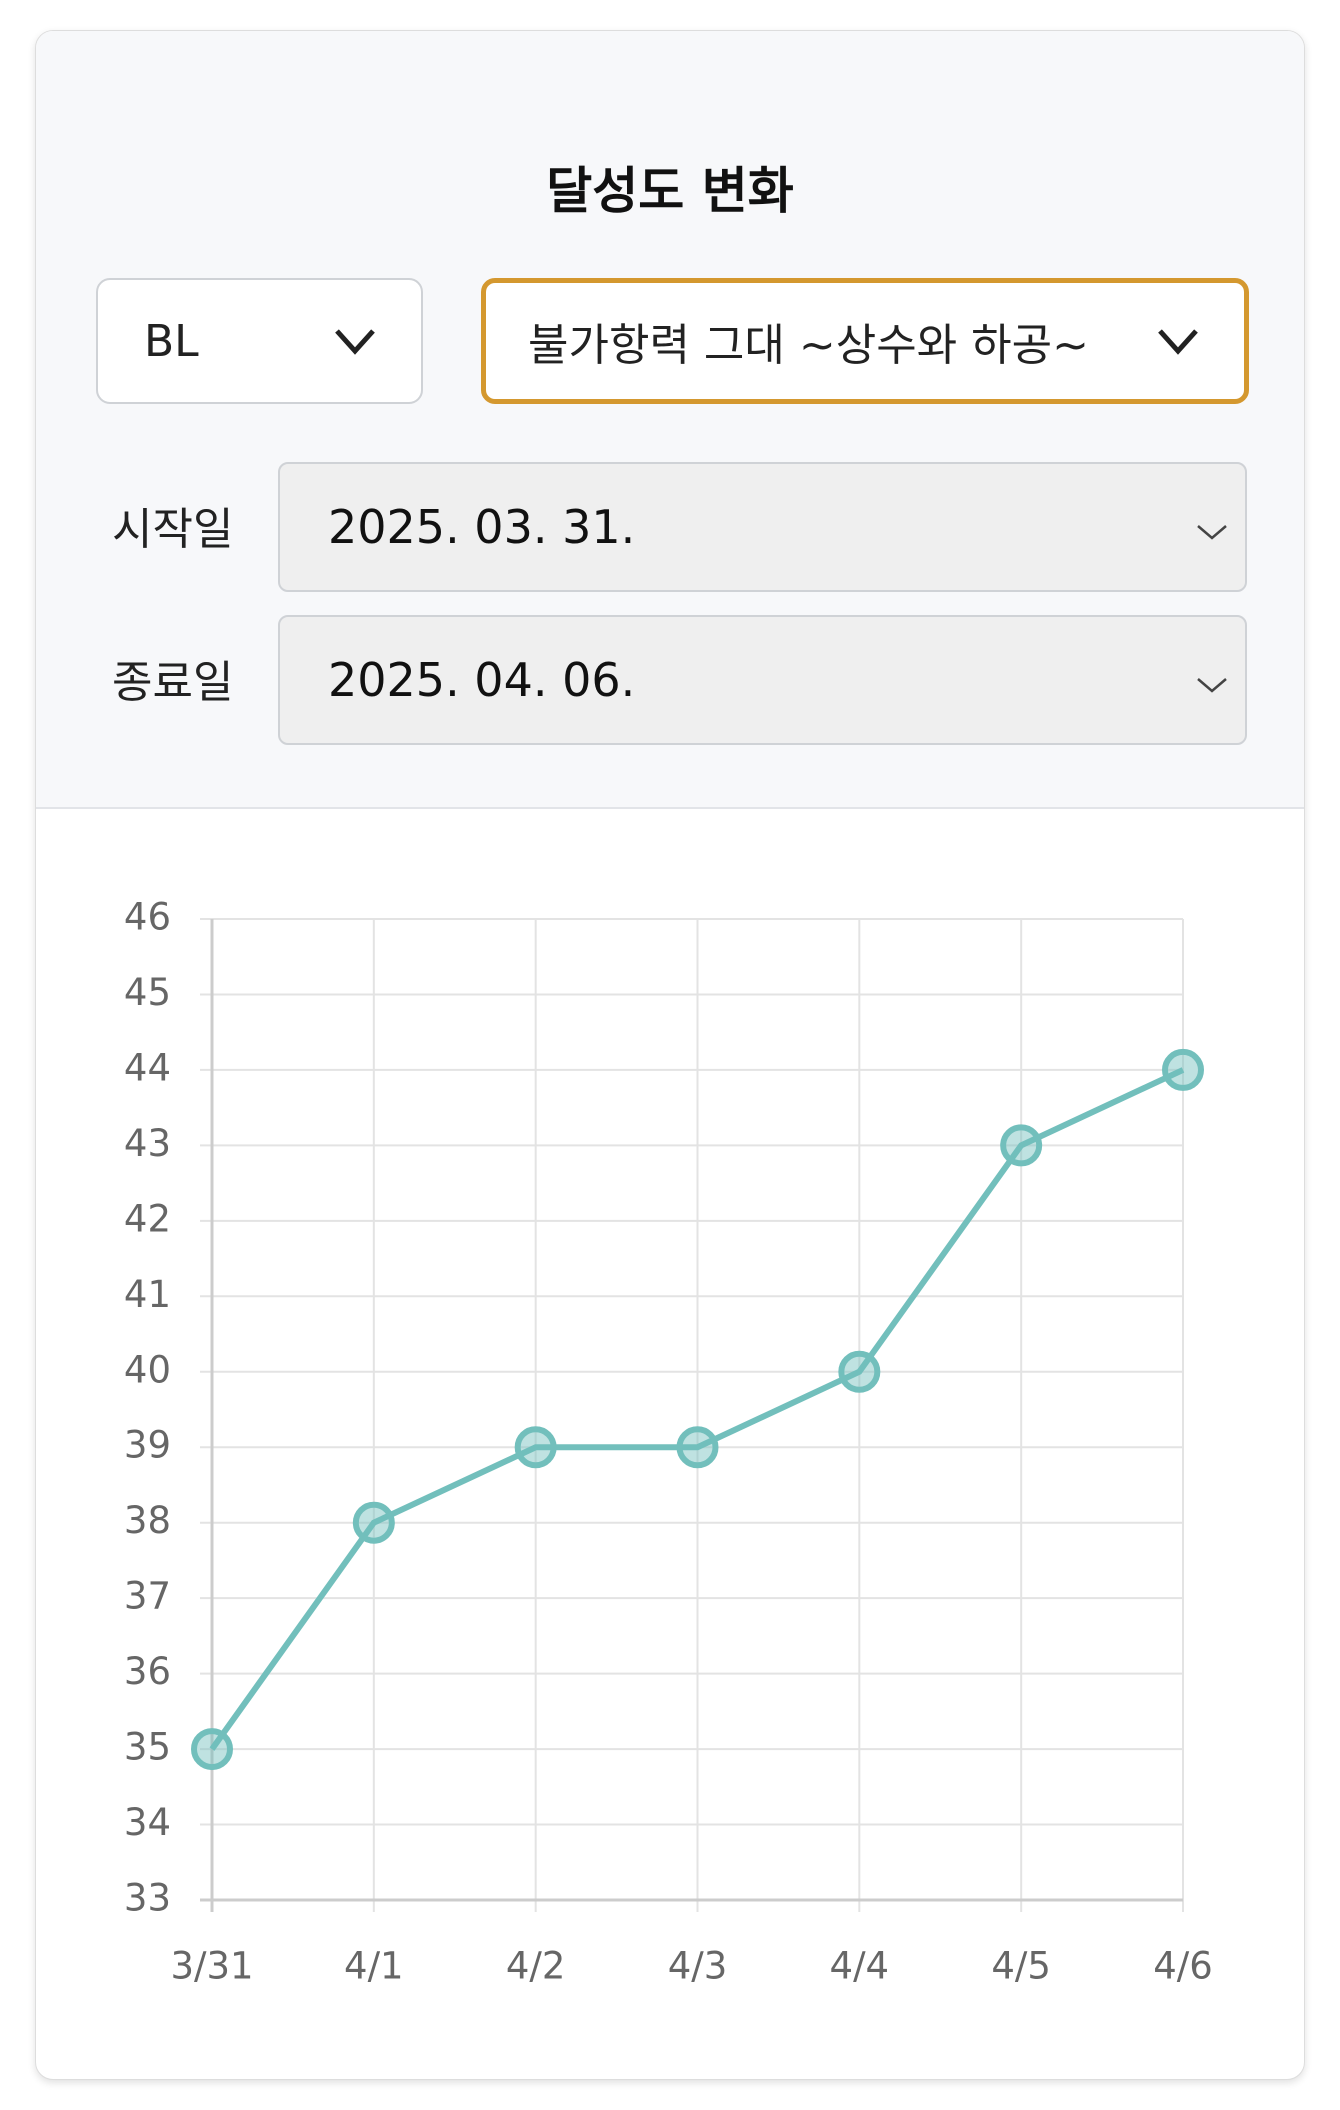 The height and width of the screenshot is (2110, 1340). I want to click on y-tick-label: 33, so click(147, 1898).